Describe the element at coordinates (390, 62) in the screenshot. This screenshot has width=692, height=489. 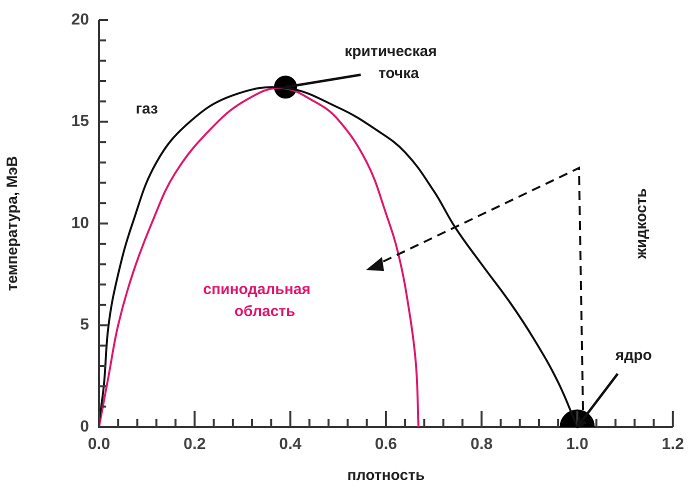
I see `annotation: критическая точка` at that location.